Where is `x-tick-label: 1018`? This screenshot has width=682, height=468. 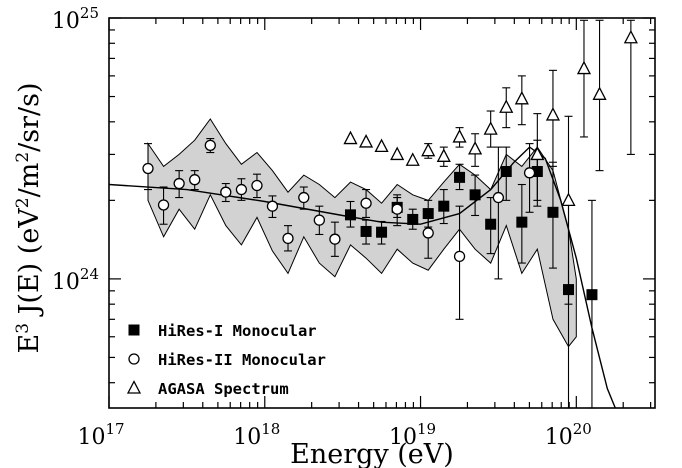
x-tick-label: 1018 is located at coordinates (256, 435).